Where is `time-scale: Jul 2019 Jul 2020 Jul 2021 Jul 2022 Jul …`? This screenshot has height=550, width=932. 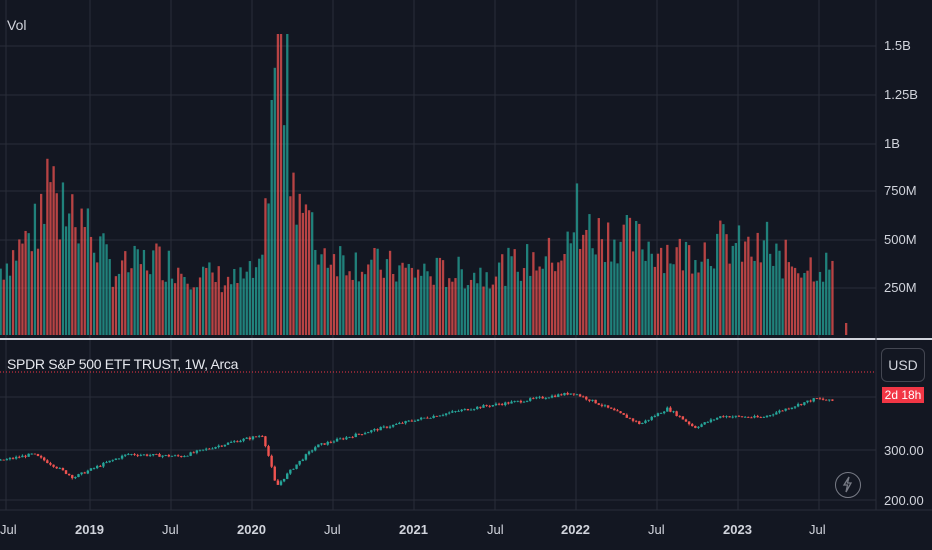 time-scale: Jul 2019 Jul 2020 Jul 2021 Jul 2022 Jul … is located at coordinates (413, 529).